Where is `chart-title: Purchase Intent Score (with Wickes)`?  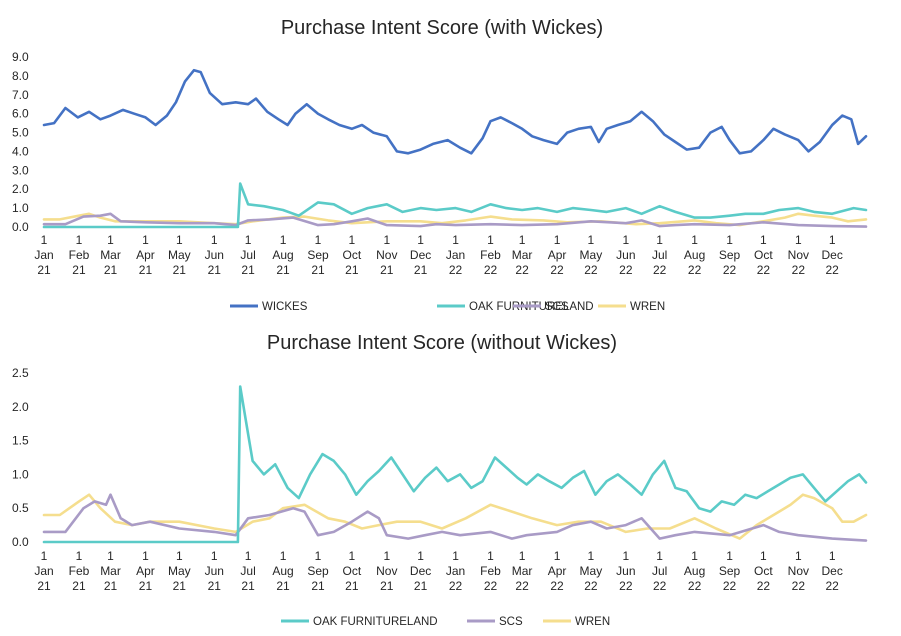 chart-title: Purchase Intent Score (with Wickes) is located at coordinates (442, 28).